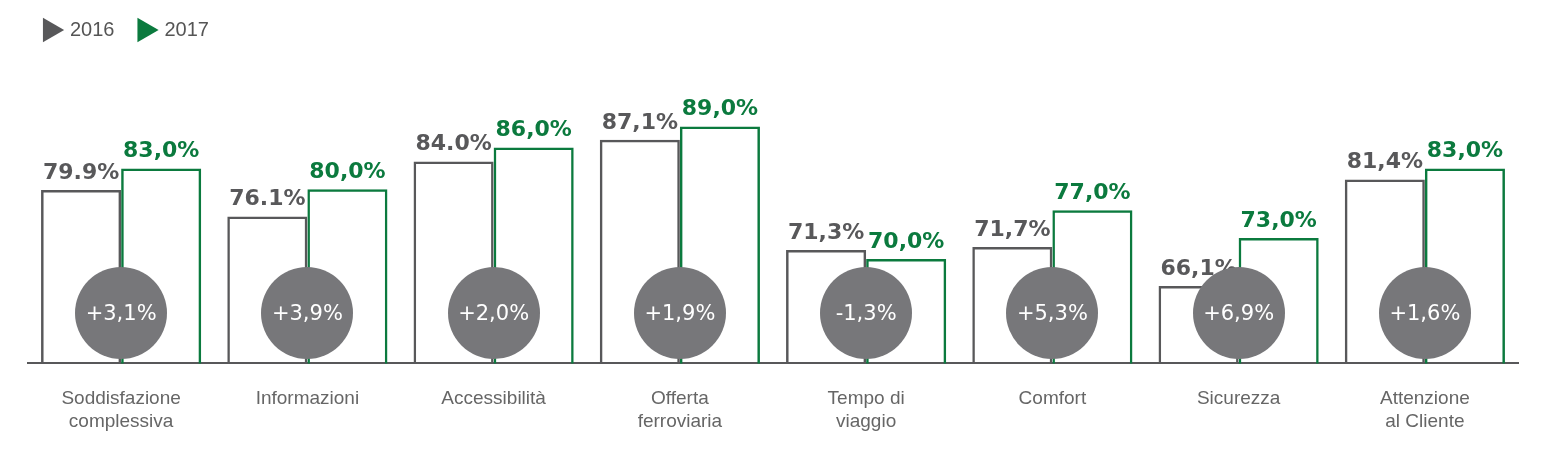 The width and height of the screenshot is (1558, 461). I want to click on circle-badge: +3,9%, so click(307, 313).